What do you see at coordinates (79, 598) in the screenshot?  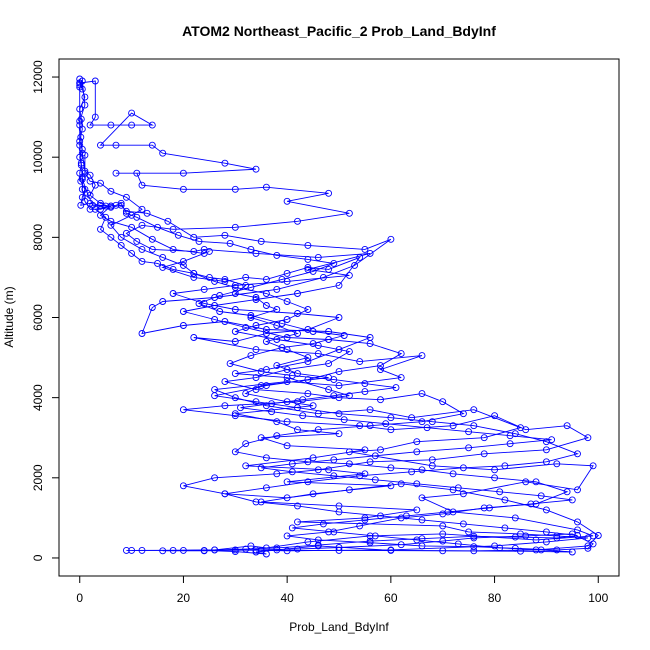 I see `x-tick-label: 0` at bounding box center [79, 598].